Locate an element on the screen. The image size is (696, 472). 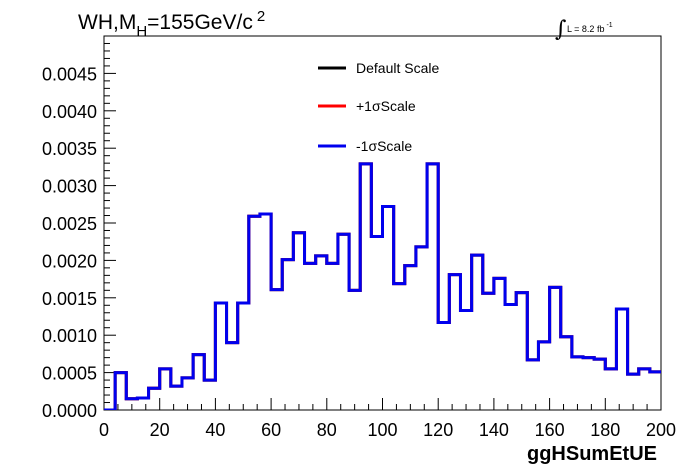
x-tick-label: 160 is located at coordinates (550, 430).